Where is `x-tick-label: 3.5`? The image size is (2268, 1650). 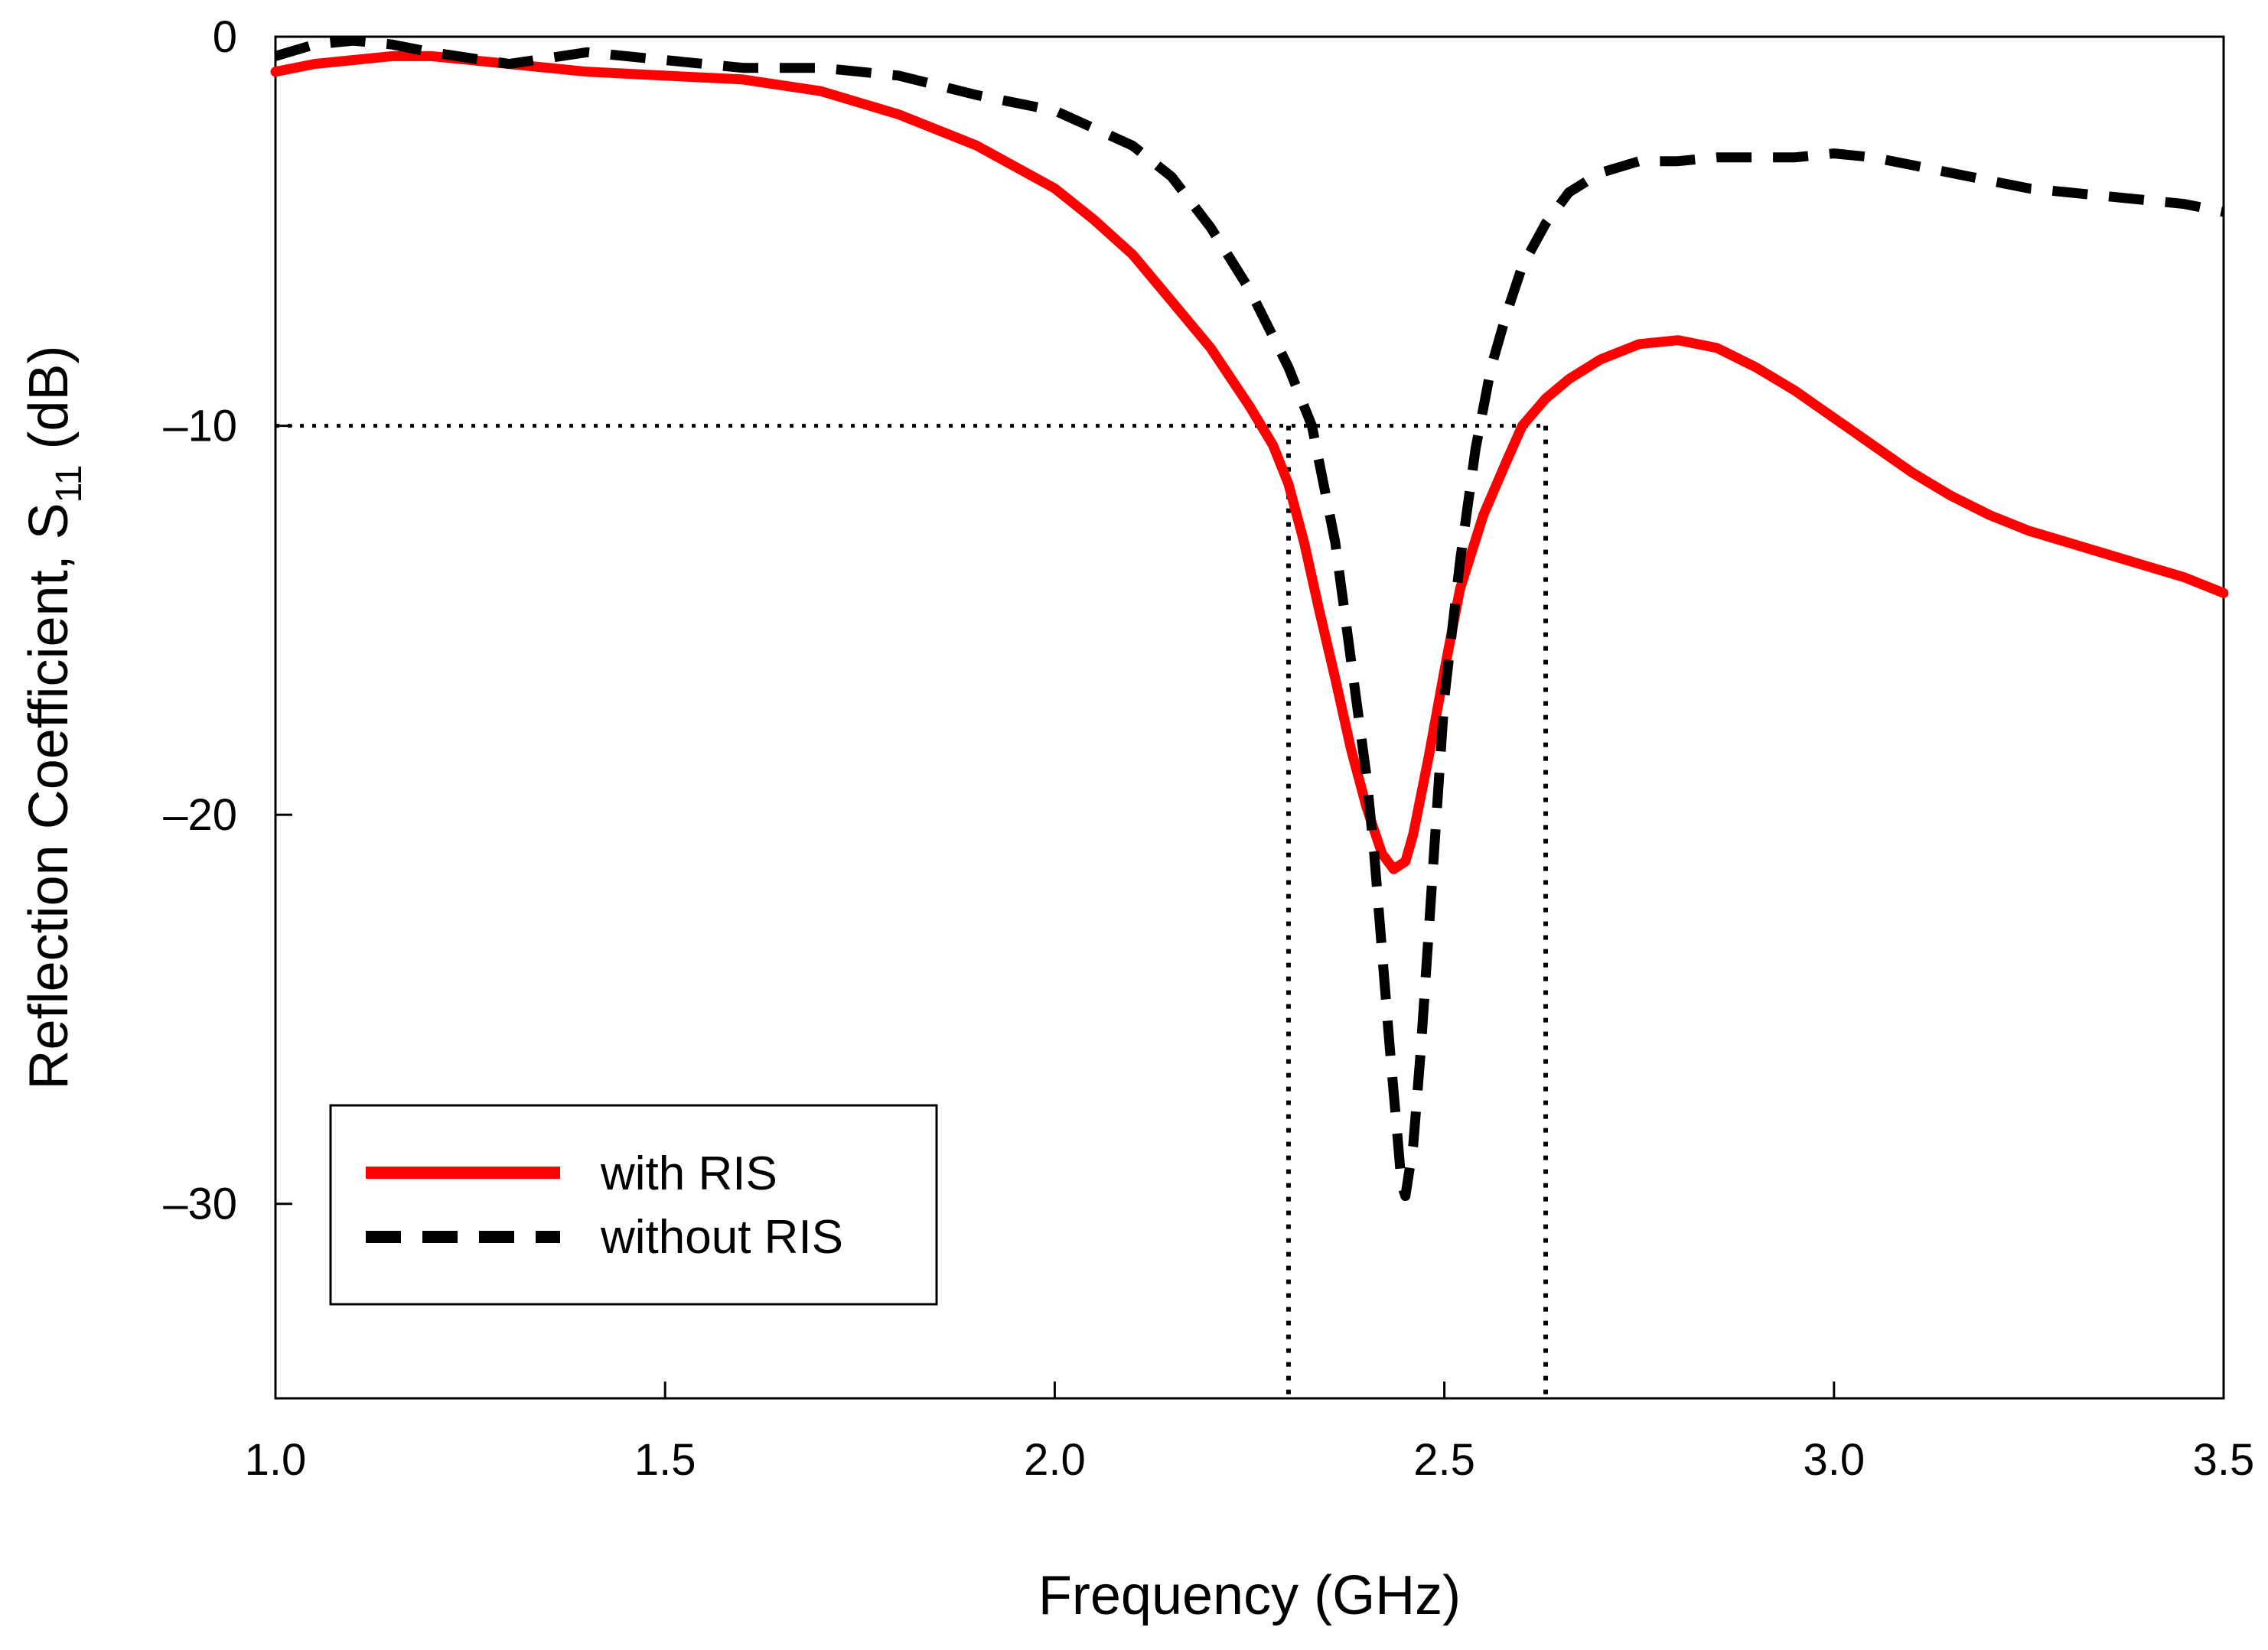 x-tick-label: 3.5 is located at coordinates (2224, 1460).